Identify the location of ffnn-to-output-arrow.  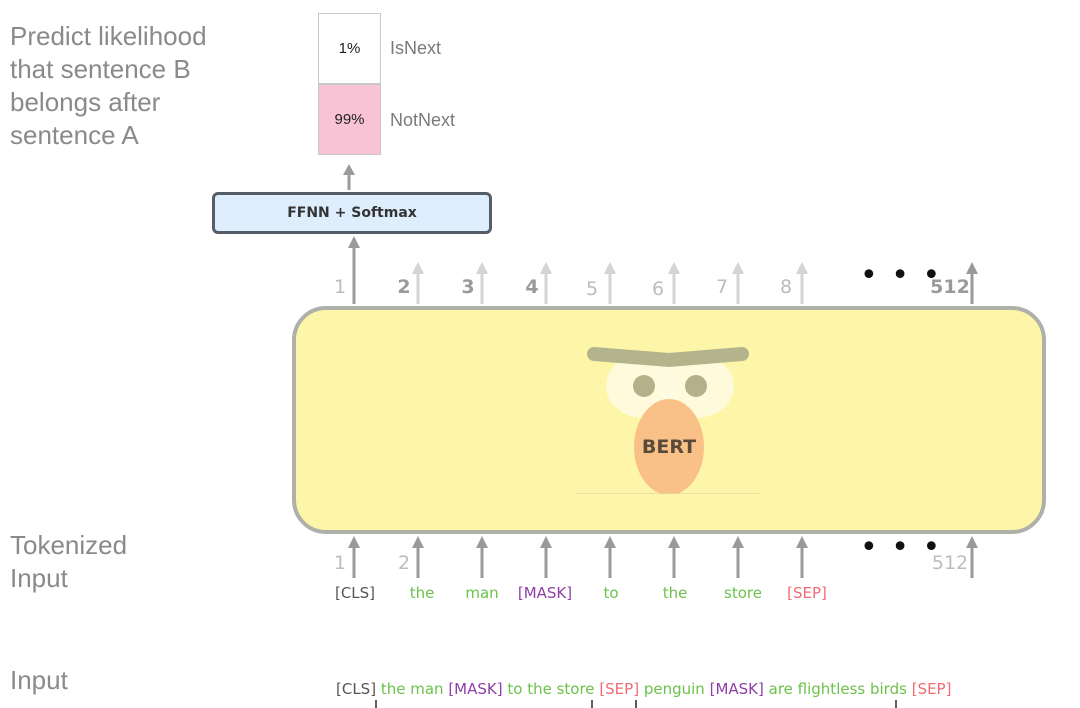
(349, 177).